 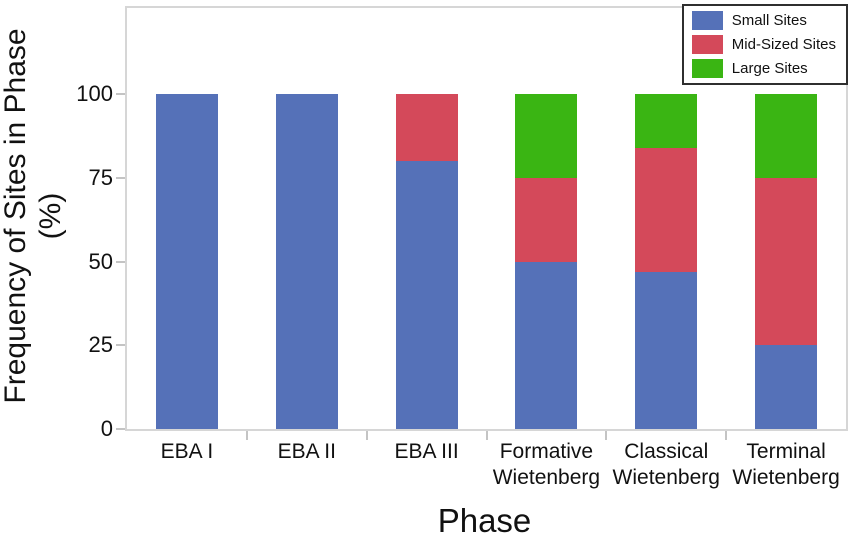 What do you see at coordinates (100, 261) in the screenshot?
I see `y-axis-tick-label: 50` at bounding box center [100, 261].